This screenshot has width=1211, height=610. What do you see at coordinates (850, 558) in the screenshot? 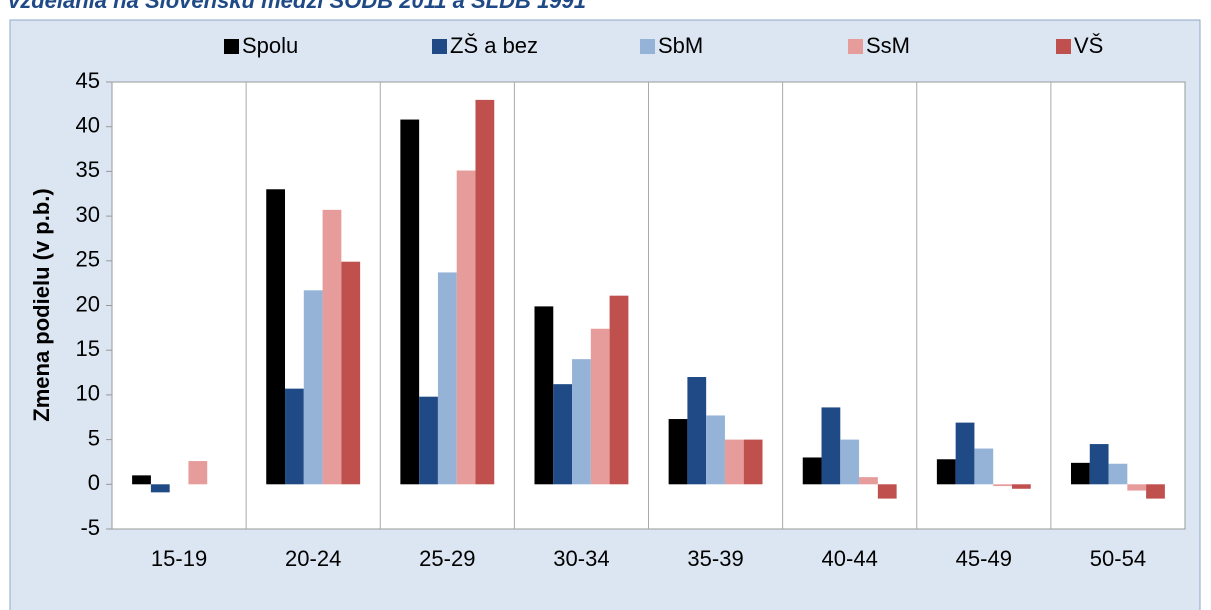
I see `x-tick-label: 40-44` at bounding box center [850, 558].